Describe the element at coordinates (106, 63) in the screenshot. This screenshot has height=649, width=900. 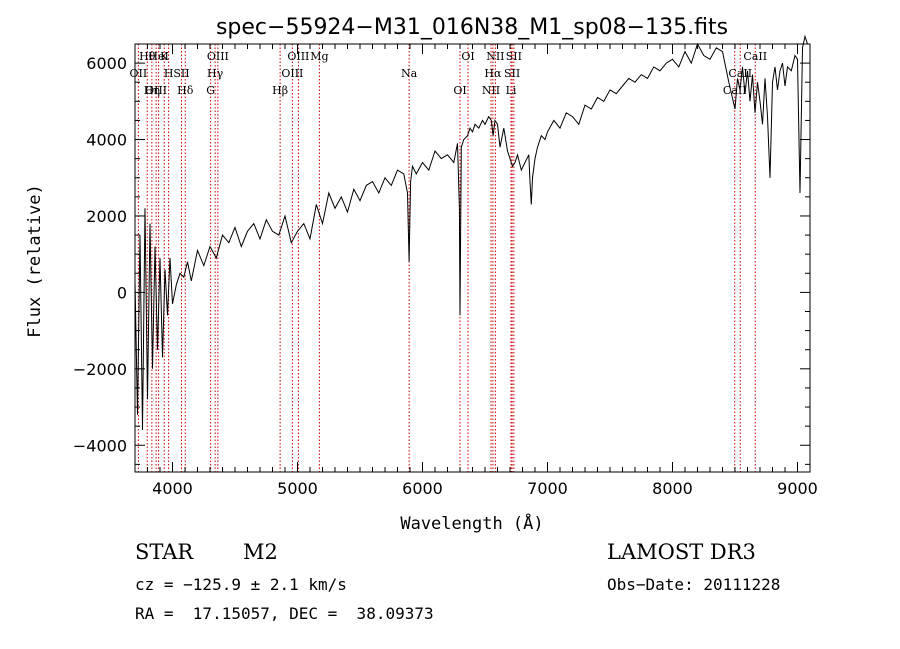
I see `y-tick-label: 6000` at that location.